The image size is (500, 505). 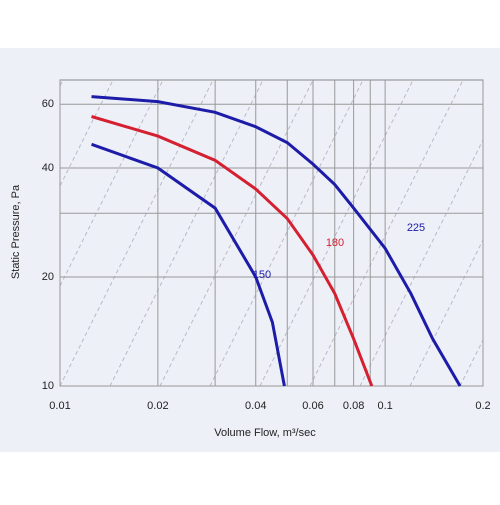 What do you see at coordinates (59, 406) in the screenshot?
I see `x-tick-label: 0.01` at bounding box center [59, 406].